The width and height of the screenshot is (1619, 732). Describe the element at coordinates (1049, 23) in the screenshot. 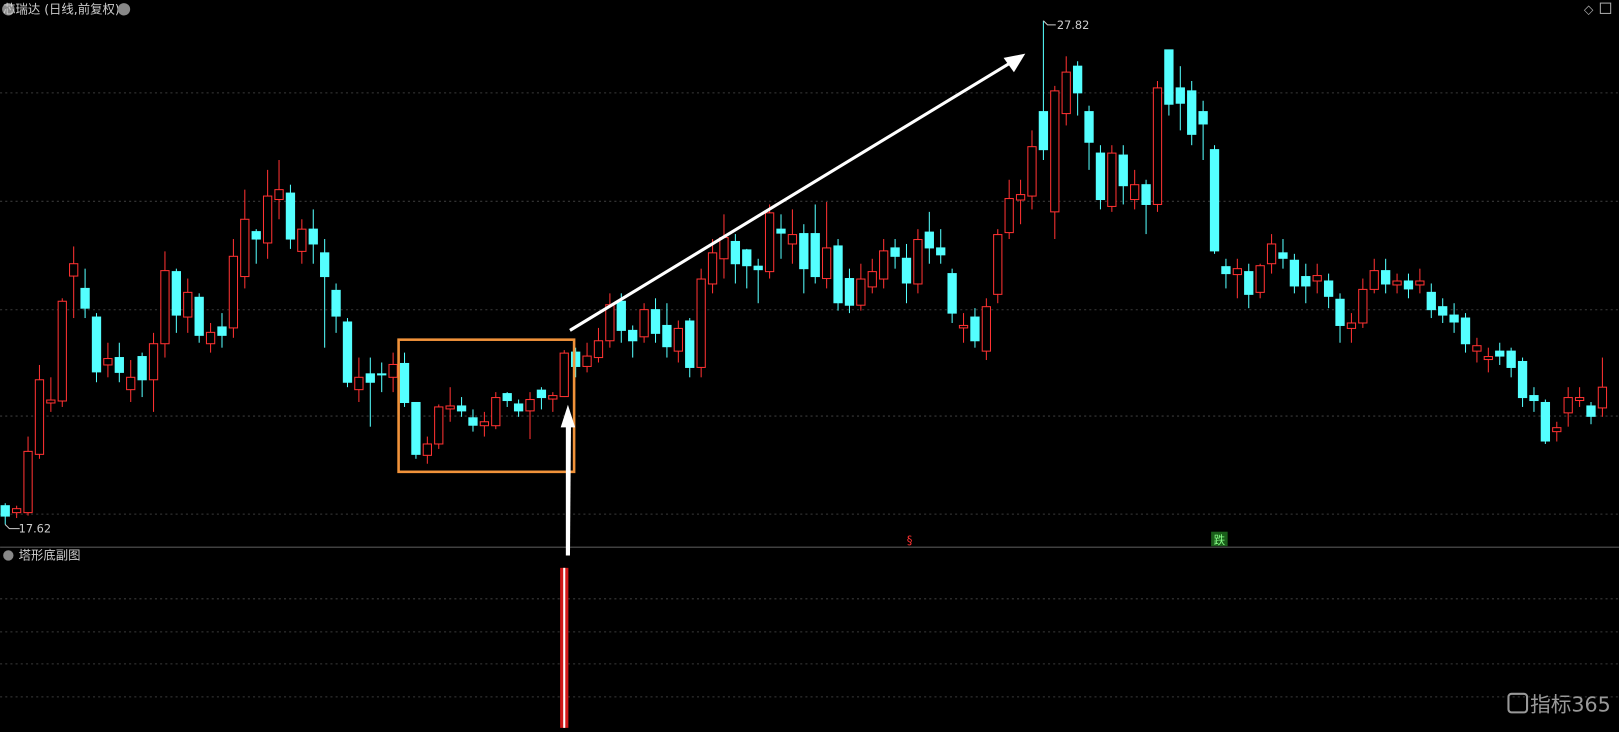

I see `max-pointer` at that location.